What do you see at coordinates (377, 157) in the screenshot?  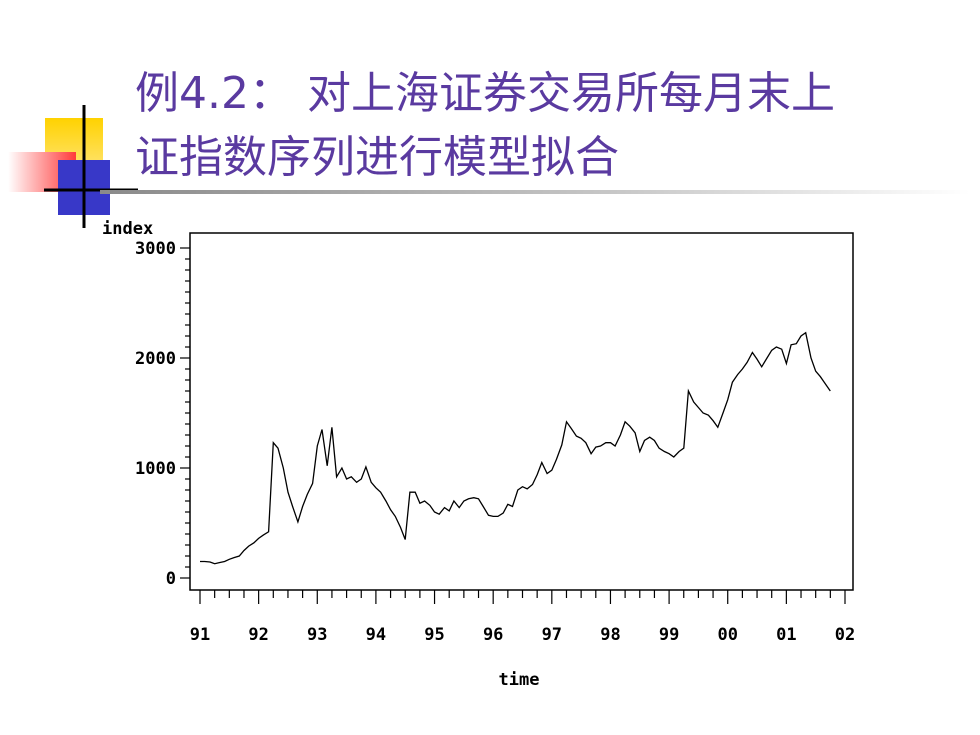 I see `slide-title-line-2: 证指数序列进行模型拟合` at bounding box center [377, 157].